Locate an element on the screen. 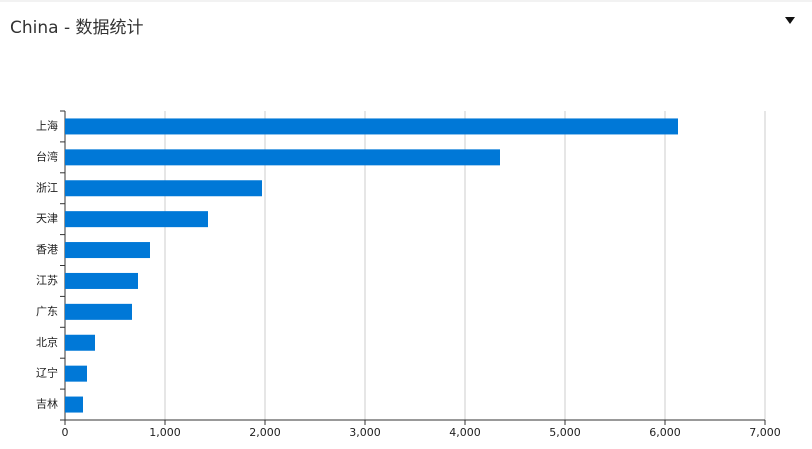  y-tick-label: 上海 is located at coordinates (47, 125).